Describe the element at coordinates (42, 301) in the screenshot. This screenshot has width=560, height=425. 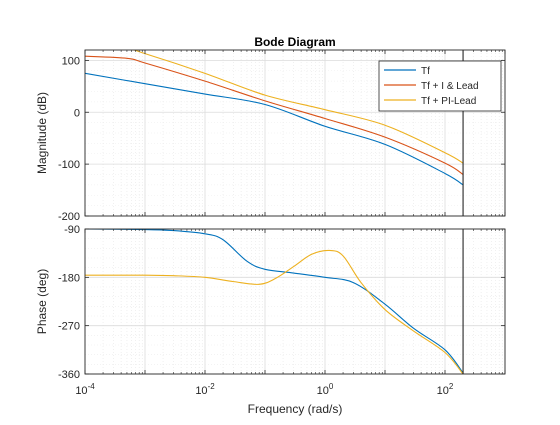
I see `phase-ylabel: Phase (deg)` at that location.